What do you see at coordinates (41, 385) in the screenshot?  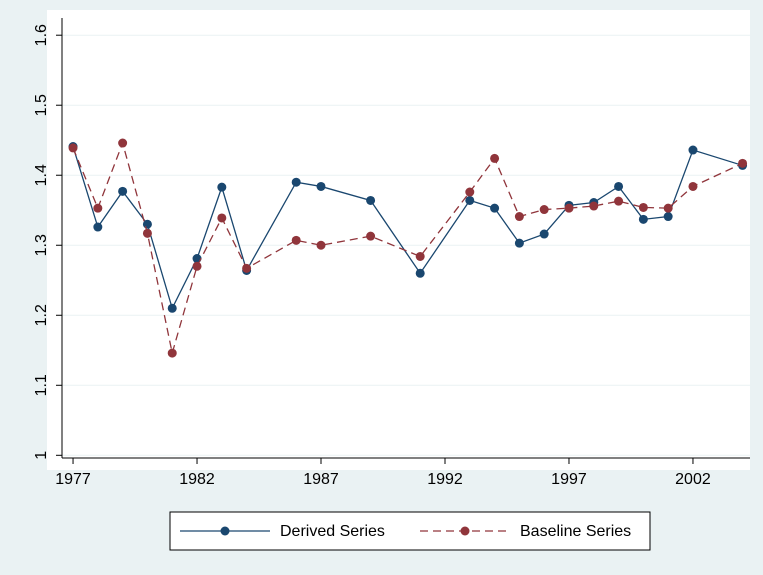 I see `y-tick-label: 1.1` at bounding box center [41, 385].